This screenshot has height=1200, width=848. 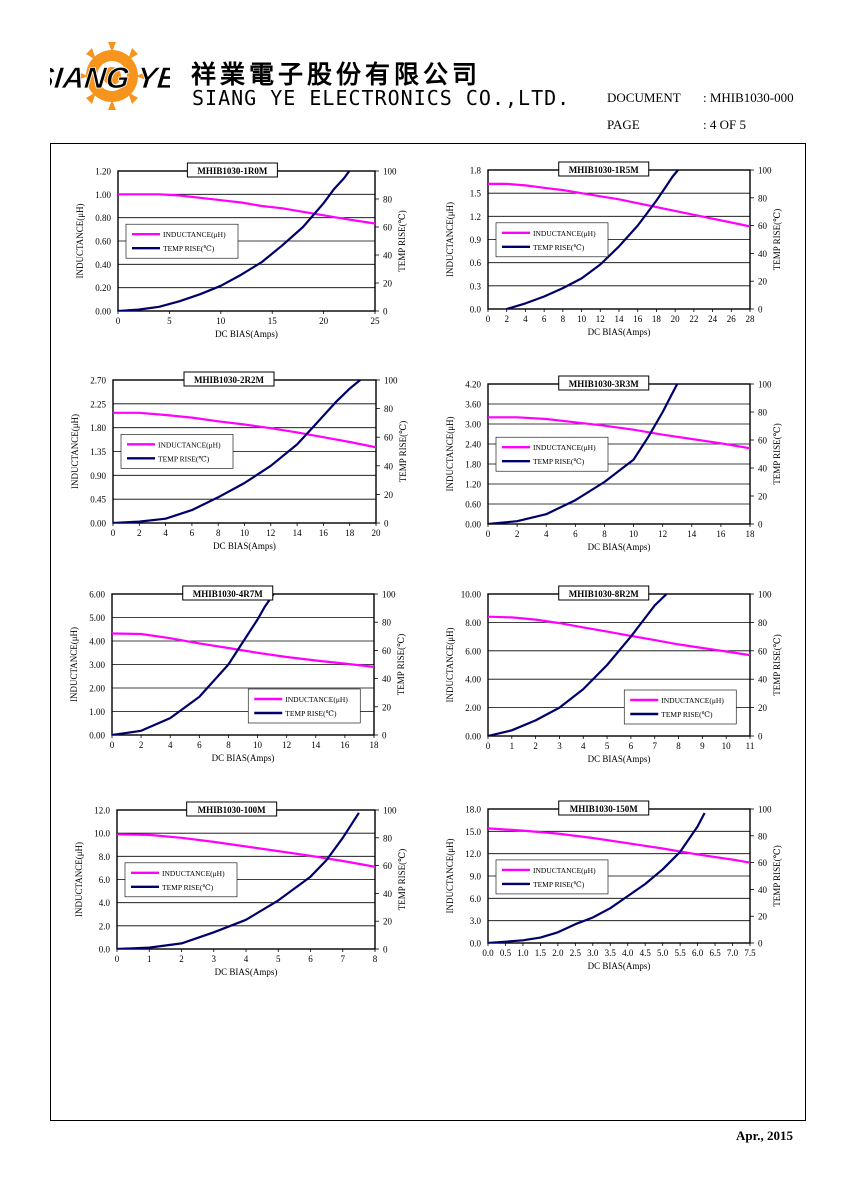 What do you see at coordinates (278, 959) in the screenshot?
I see `x-tick-label: 5` at bounding box center [278, 959].